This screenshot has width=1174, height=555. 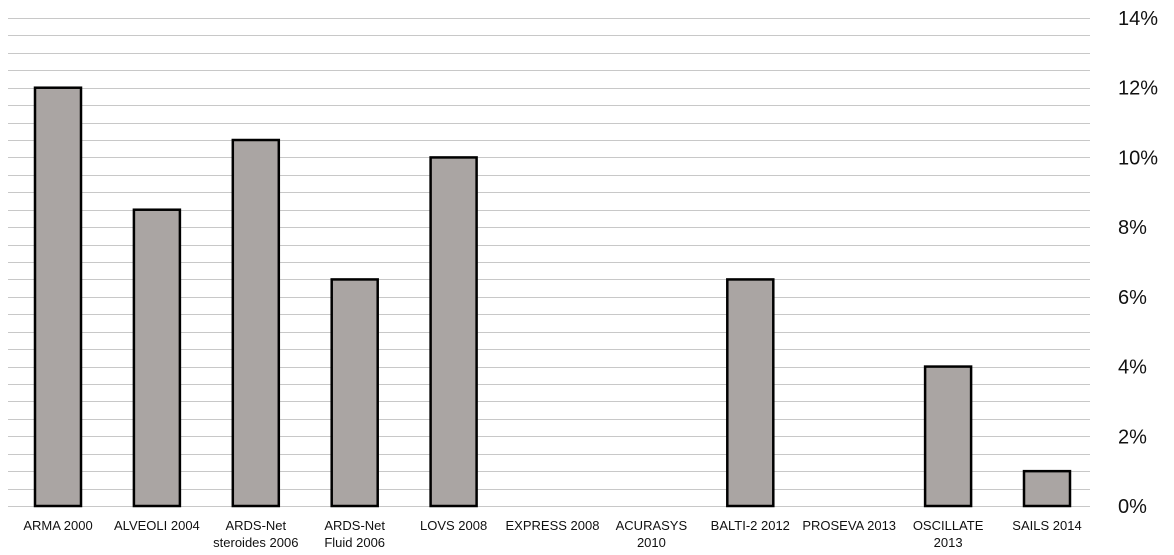 What do you see at coordinates (354, 534) in the screenshot?
I see `x-category-label: ARDS-Net Fluid 2006` at bounding box center [354, 534].